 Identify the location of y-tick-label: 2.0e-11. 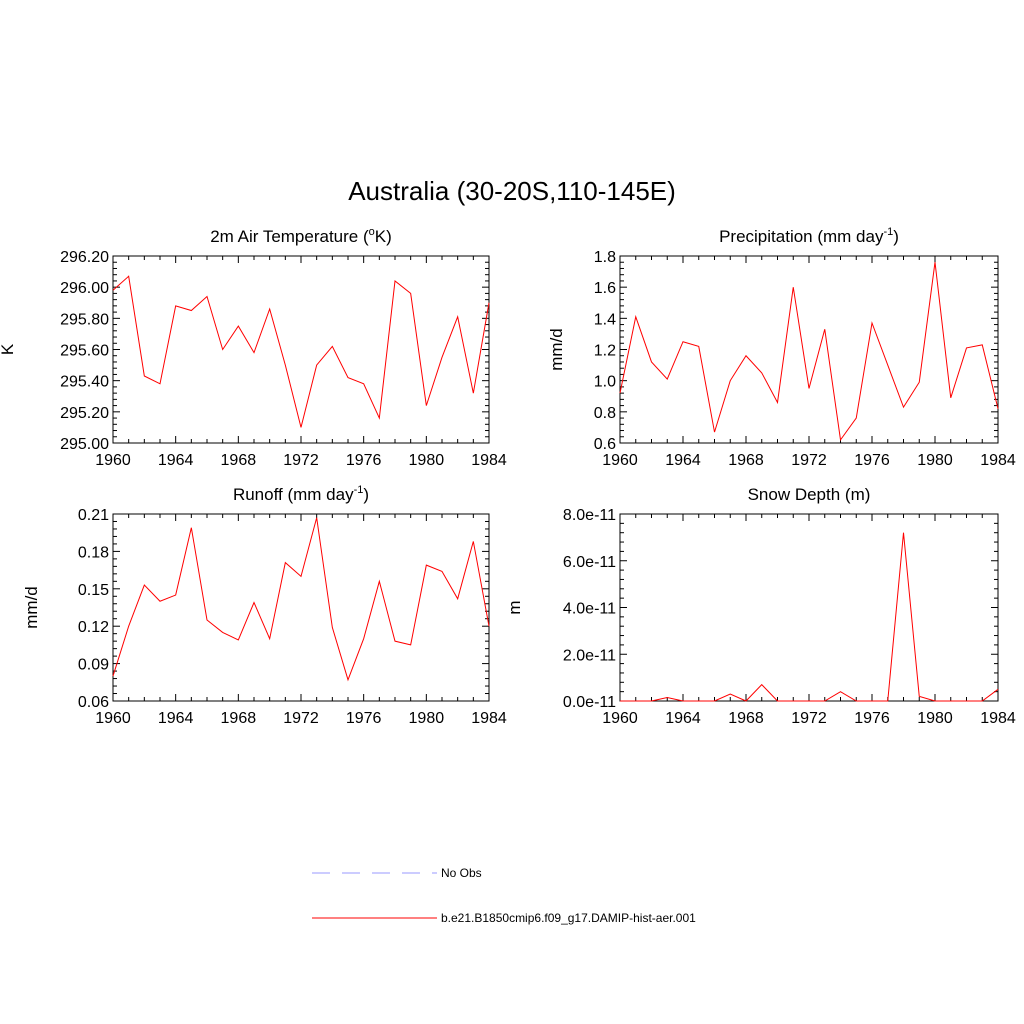
(589, 655).